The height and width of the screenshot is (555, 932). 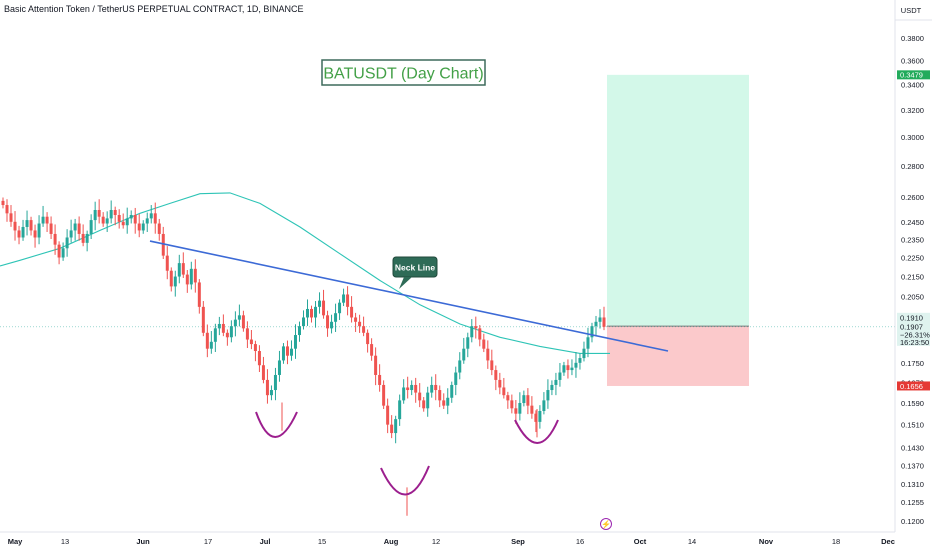 I want to click on bar-countdown: 16:23:50, so click(x=914, y=342).